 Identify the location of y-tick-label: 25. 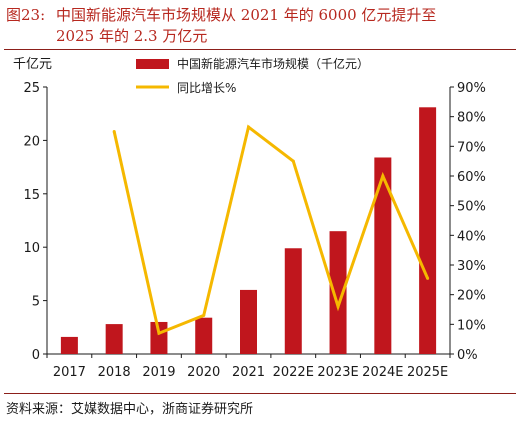
(31, 88).